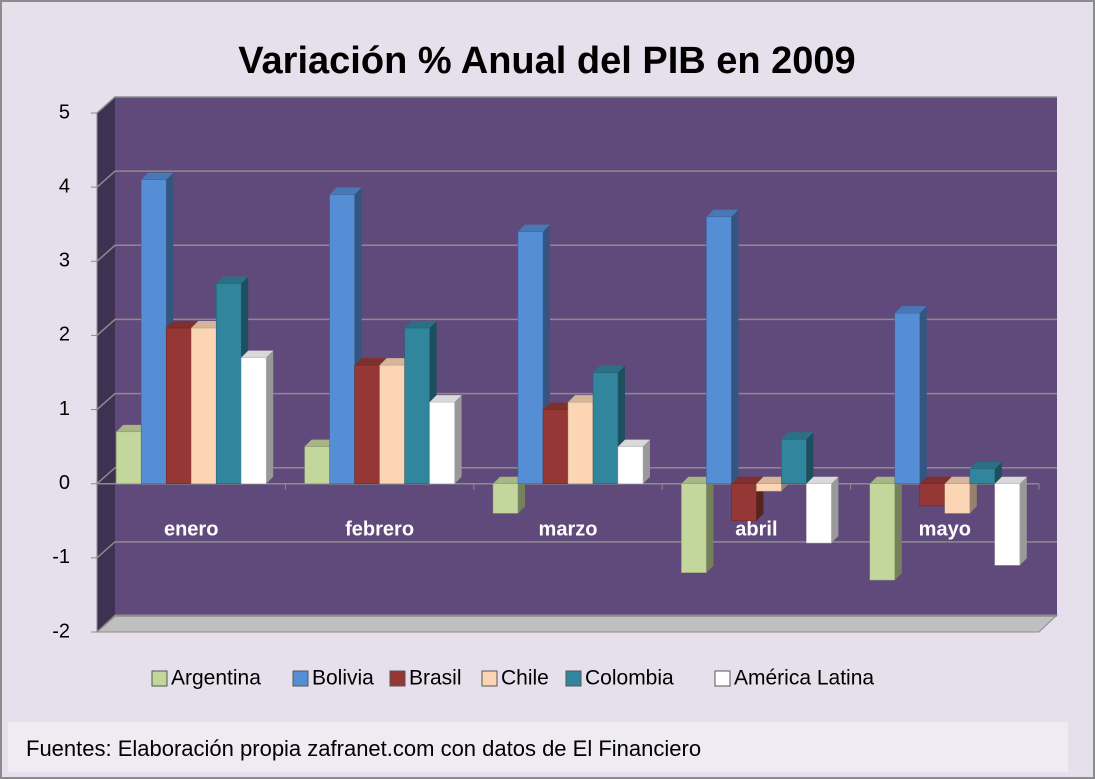 This screenshot has width=1095, height=779. Describe the element at coordinates (64, 409) in the screenshot. I see `y-tick-label: 1` at that location.